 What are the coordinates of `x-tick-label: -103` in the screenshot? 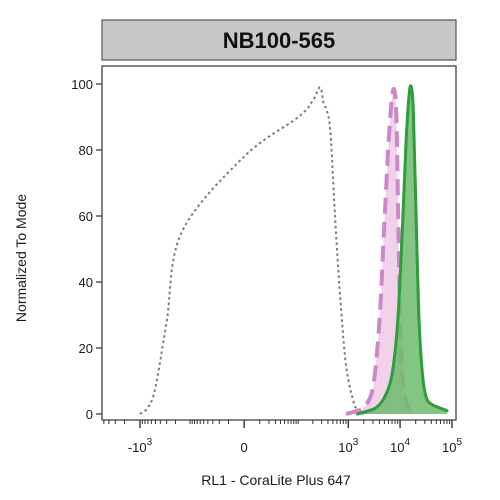 It's located at (140, 446).